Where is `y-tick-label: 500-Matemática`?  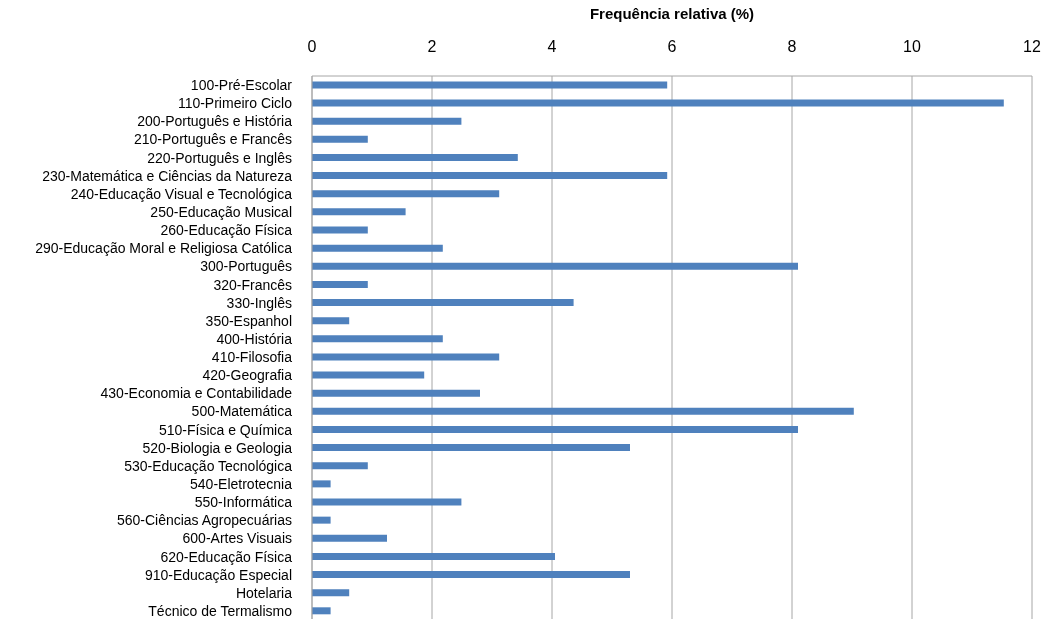
y-tick-label: 500-Matemática is located at coordinates (242, 411).